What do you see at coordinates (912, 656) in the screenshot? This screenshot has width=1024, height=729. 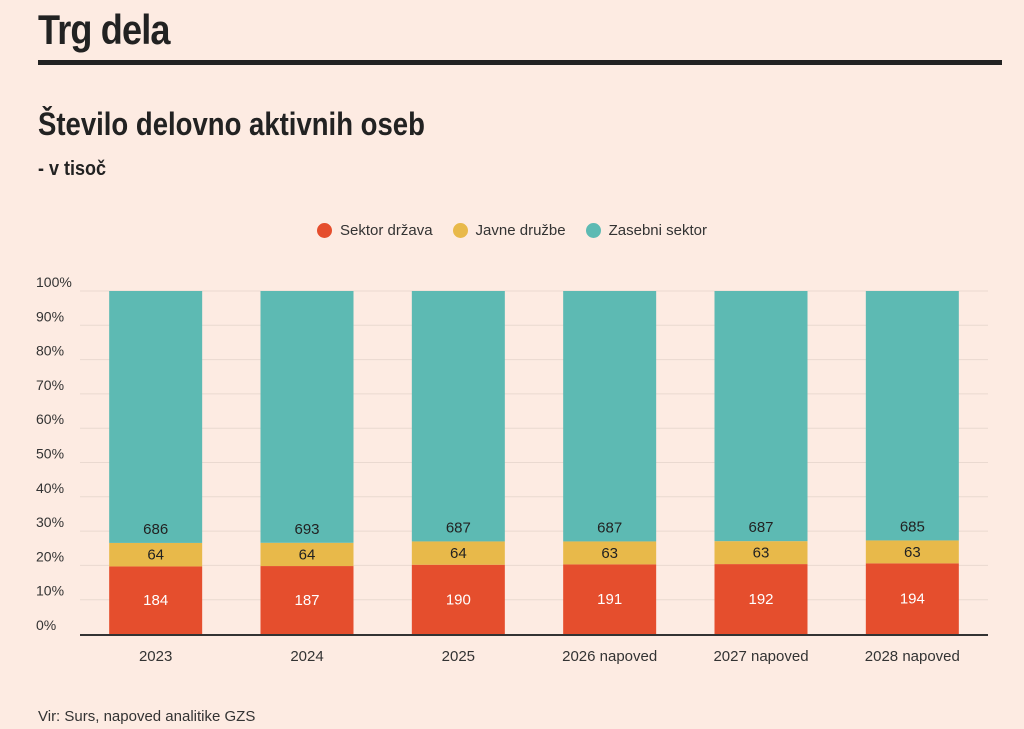 I see `x-tick-label: 2028 napoved` at bounding box center [912, 656].